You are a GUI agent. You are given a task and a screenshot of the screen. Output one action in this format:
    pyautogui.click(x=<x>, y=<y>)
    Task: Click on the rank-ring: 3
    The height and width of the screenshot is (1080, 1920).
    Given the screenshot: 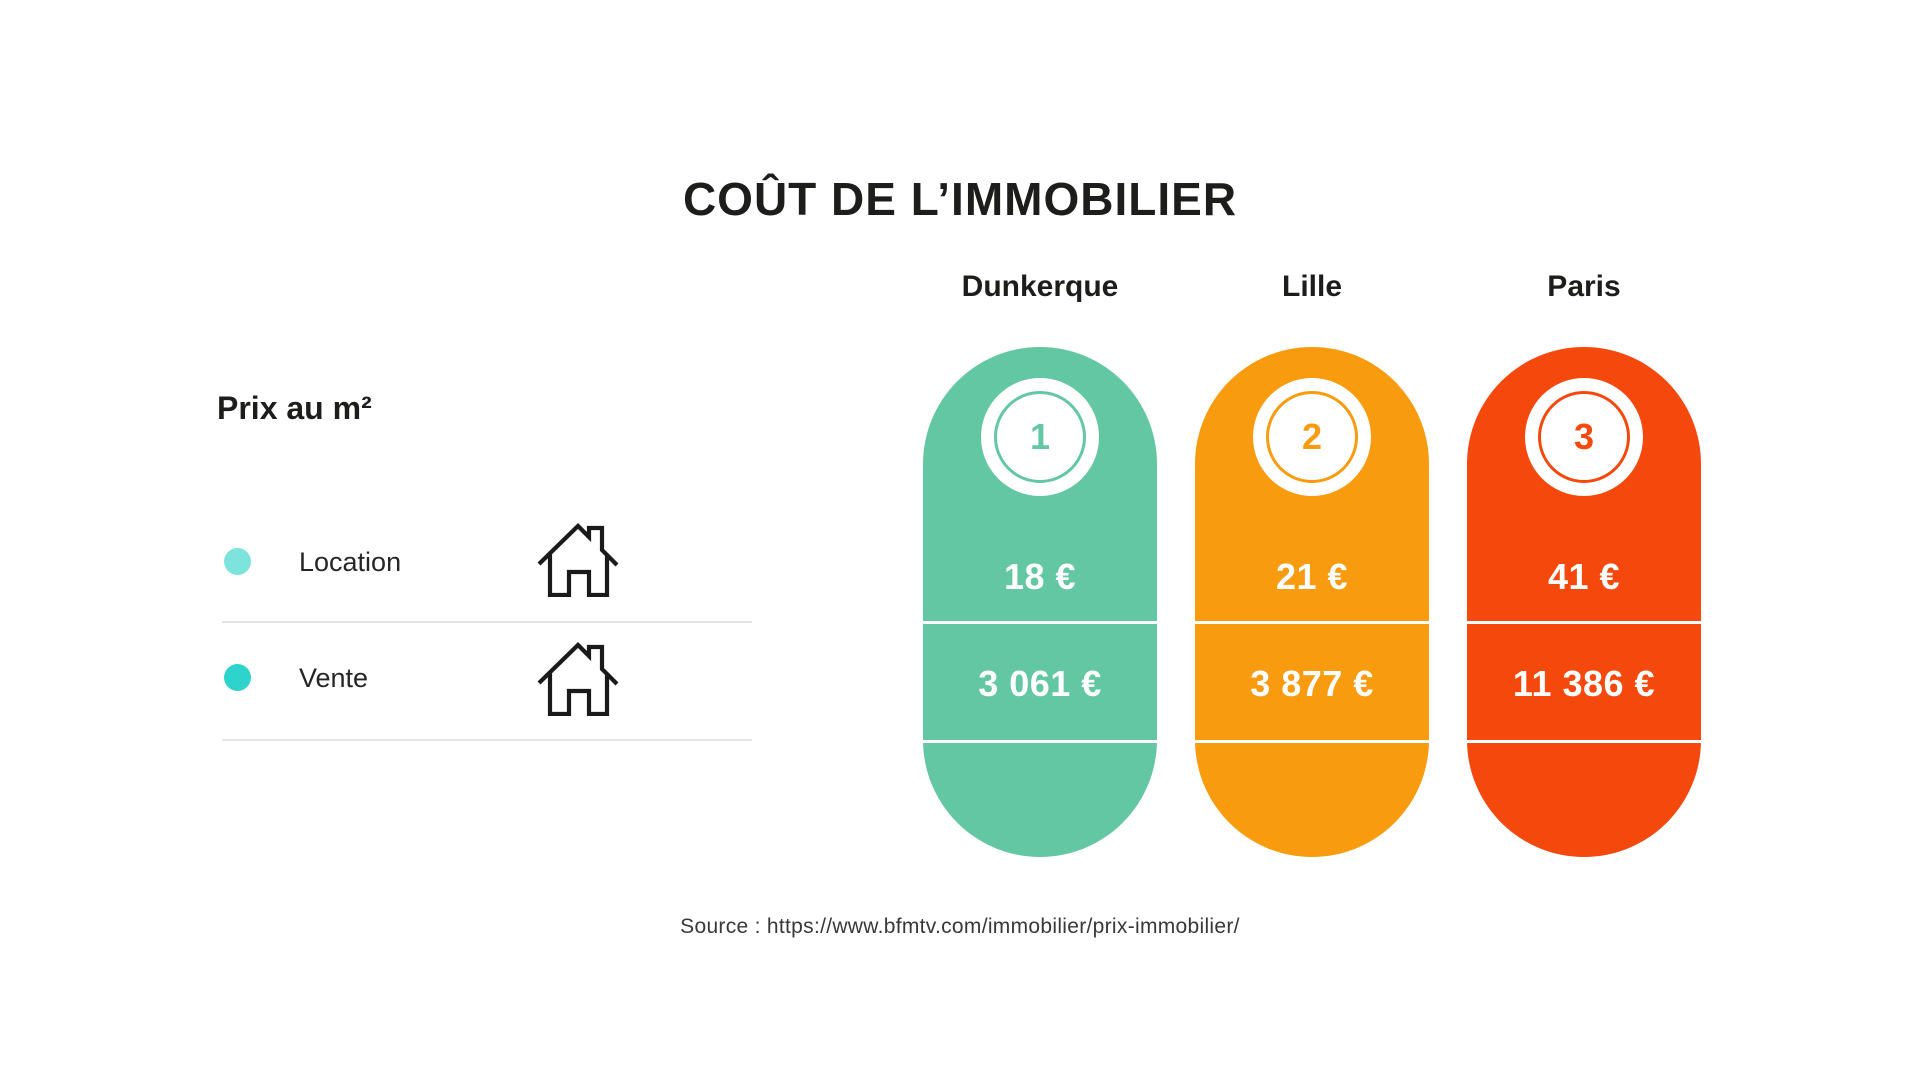 What is the action you would take?
    pyautogui.click(x=1584, y=437)
    